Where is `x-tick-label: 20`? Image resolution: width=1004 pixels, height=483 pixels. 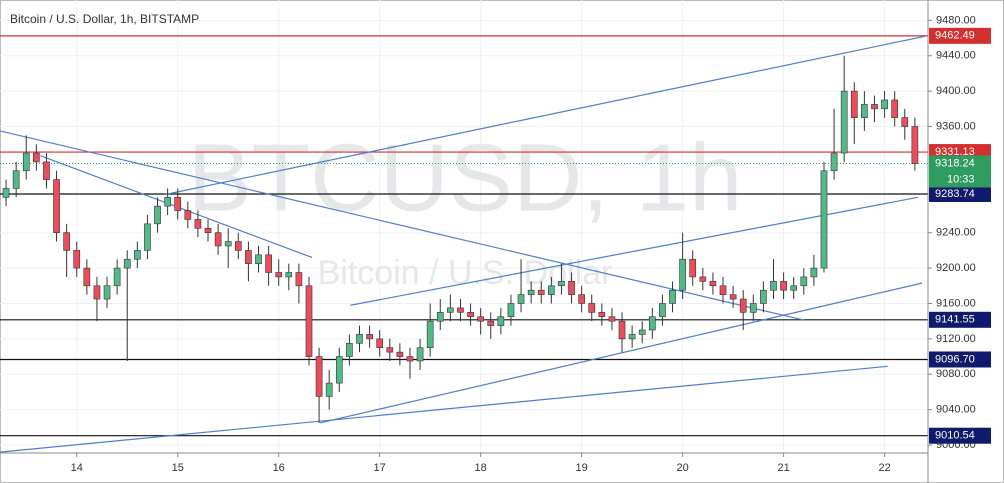 x-tick-label: 20 is located at coordinates (682, 468).